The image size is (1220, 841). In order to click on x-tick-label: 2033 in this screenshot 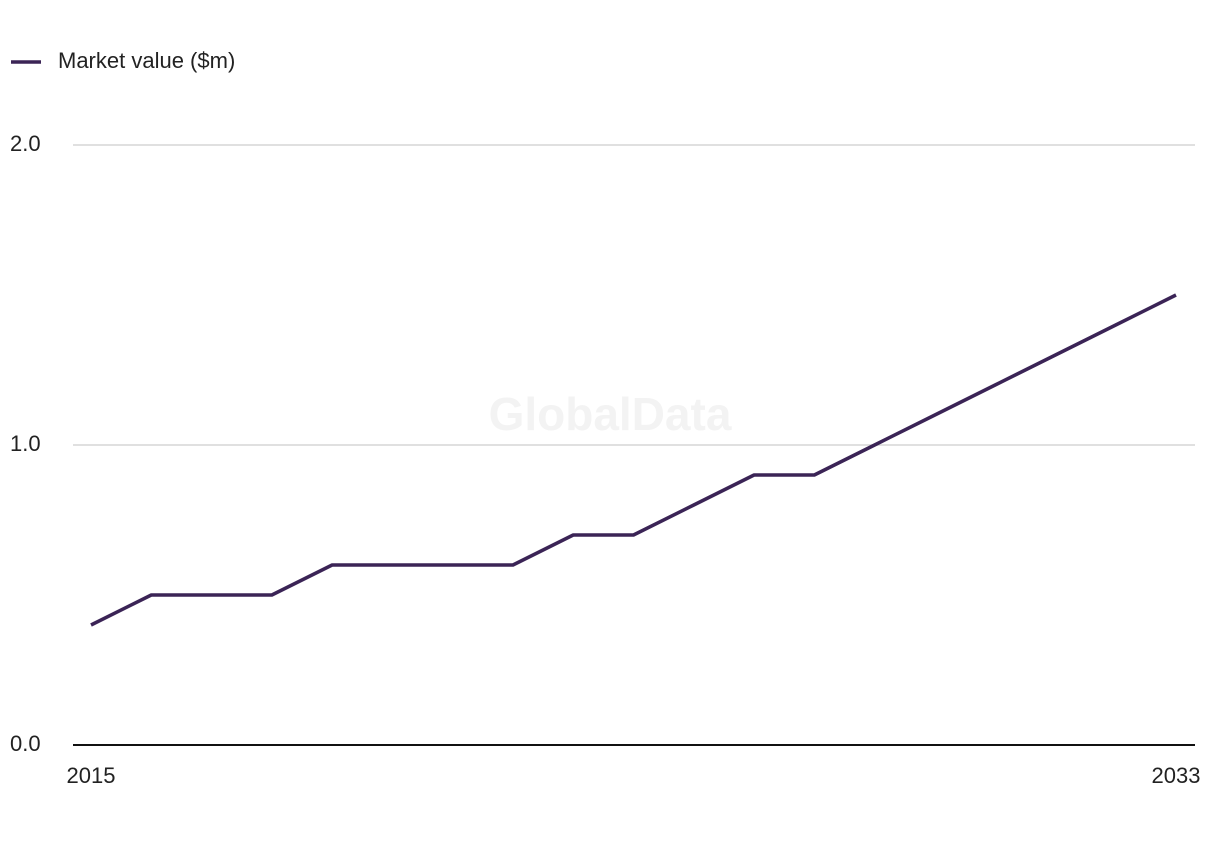, I will do `click(1176, 775)`.